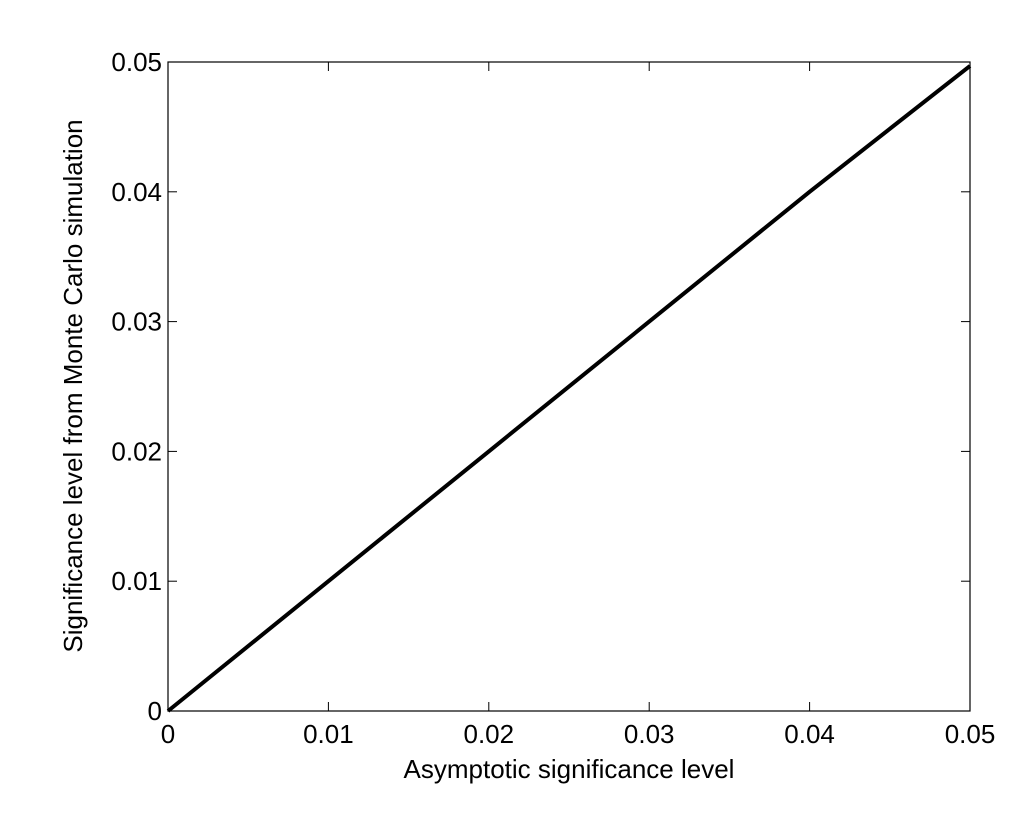 This screenshot has width=1021, height=838. I want to click on x-axis-label: Asymptotic significance level, so click(569, 769).